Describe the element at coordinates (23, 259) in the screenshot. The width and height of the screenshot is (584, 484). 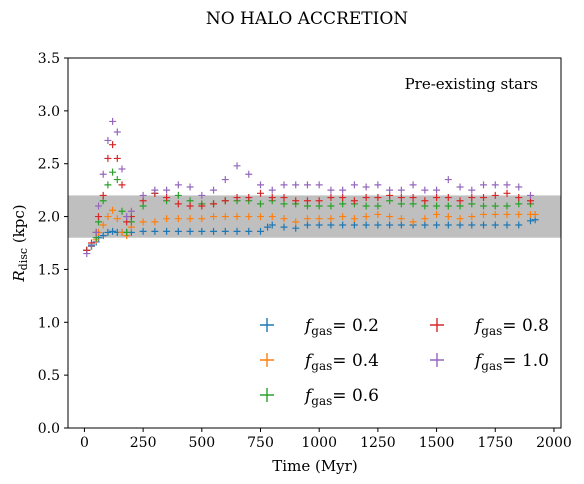
I see `y-axis-label-subscript: disc` at that location.